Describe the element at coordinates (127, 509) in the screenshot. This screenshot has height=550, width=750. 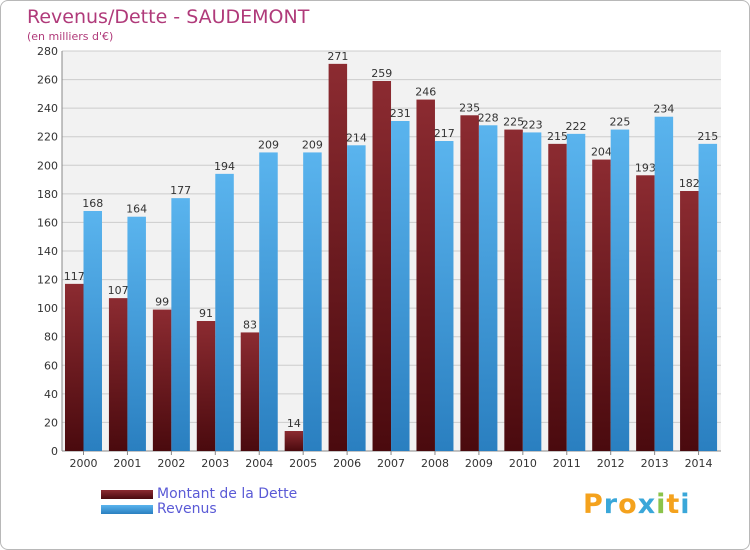
I see `legend-swatch-revenus` at that location.